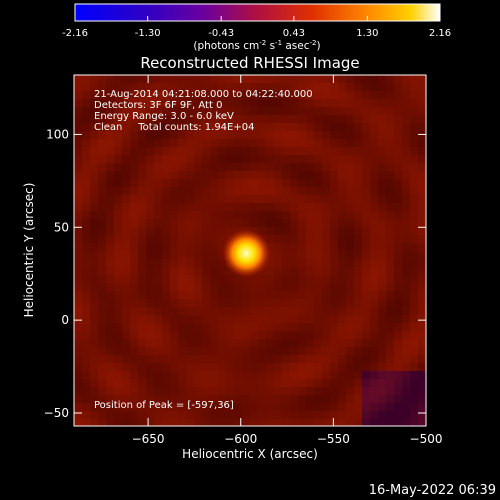 The image size is (500, 500). What do you see at coordinates (203, 94) in the screenshot?
I see `annotation-time: 21-Aug-2014 04:21:08.000 to 04:22:40.000` at bounding box center [203, 94].